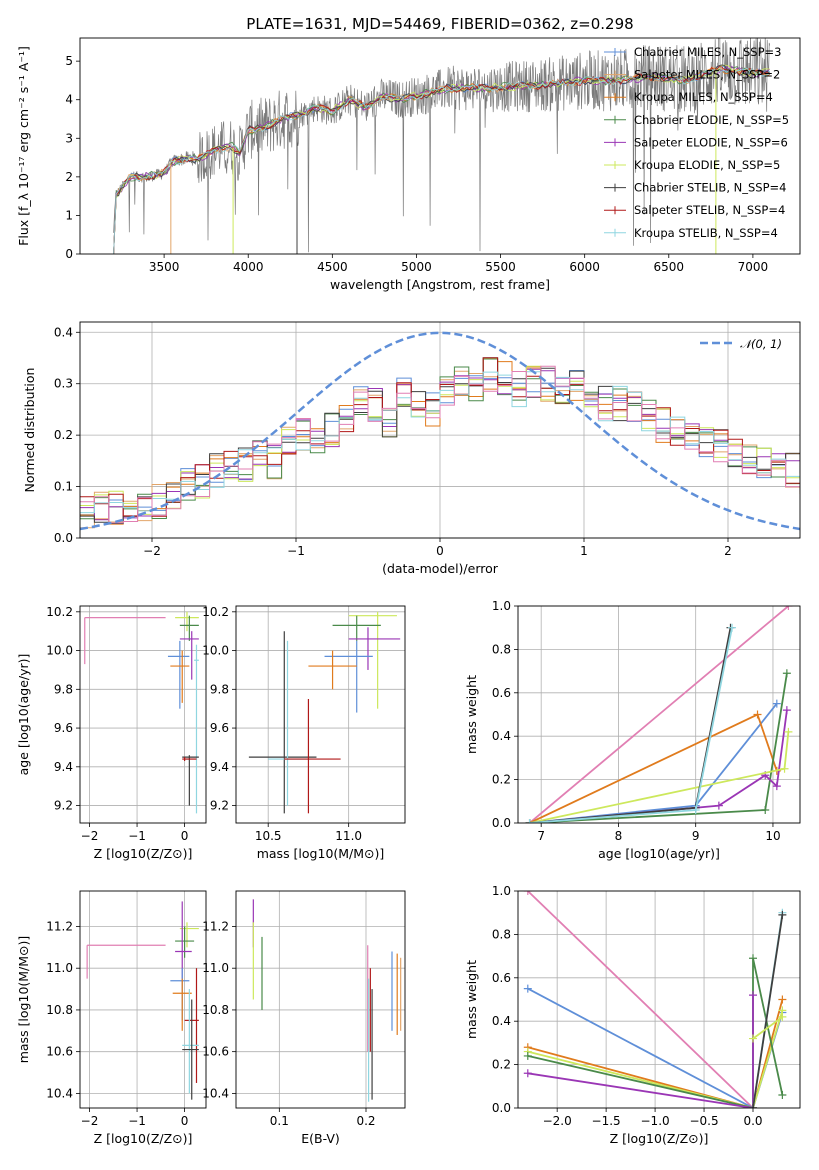  I want to click on legend-label: Kroupa MILES, N_SSP=4, so click(703, 97).